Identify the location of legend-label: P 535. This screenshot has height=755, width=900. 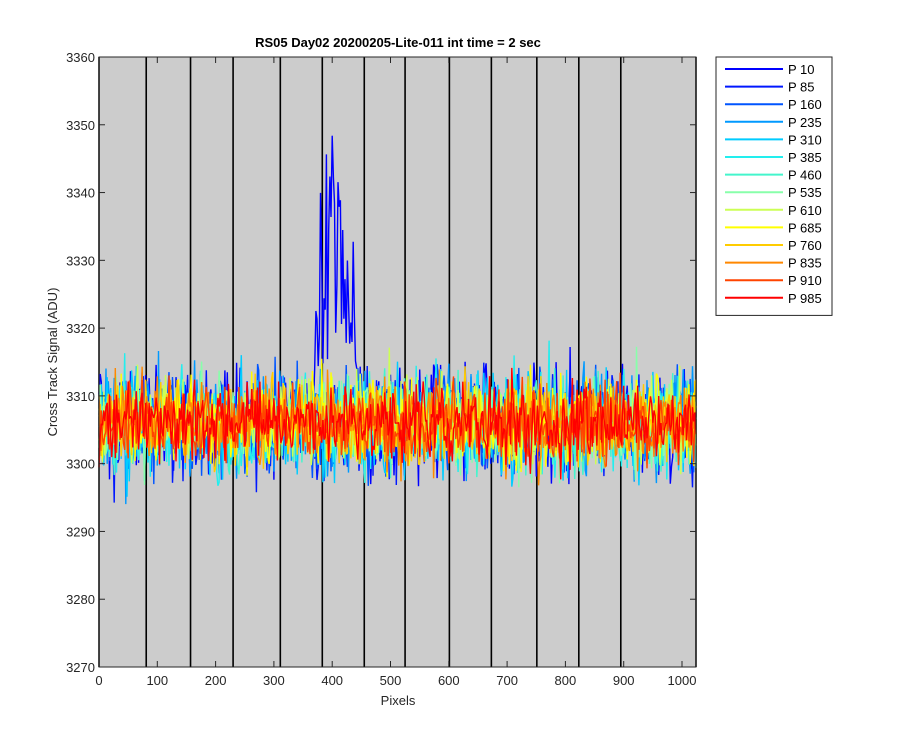
(805, 192).